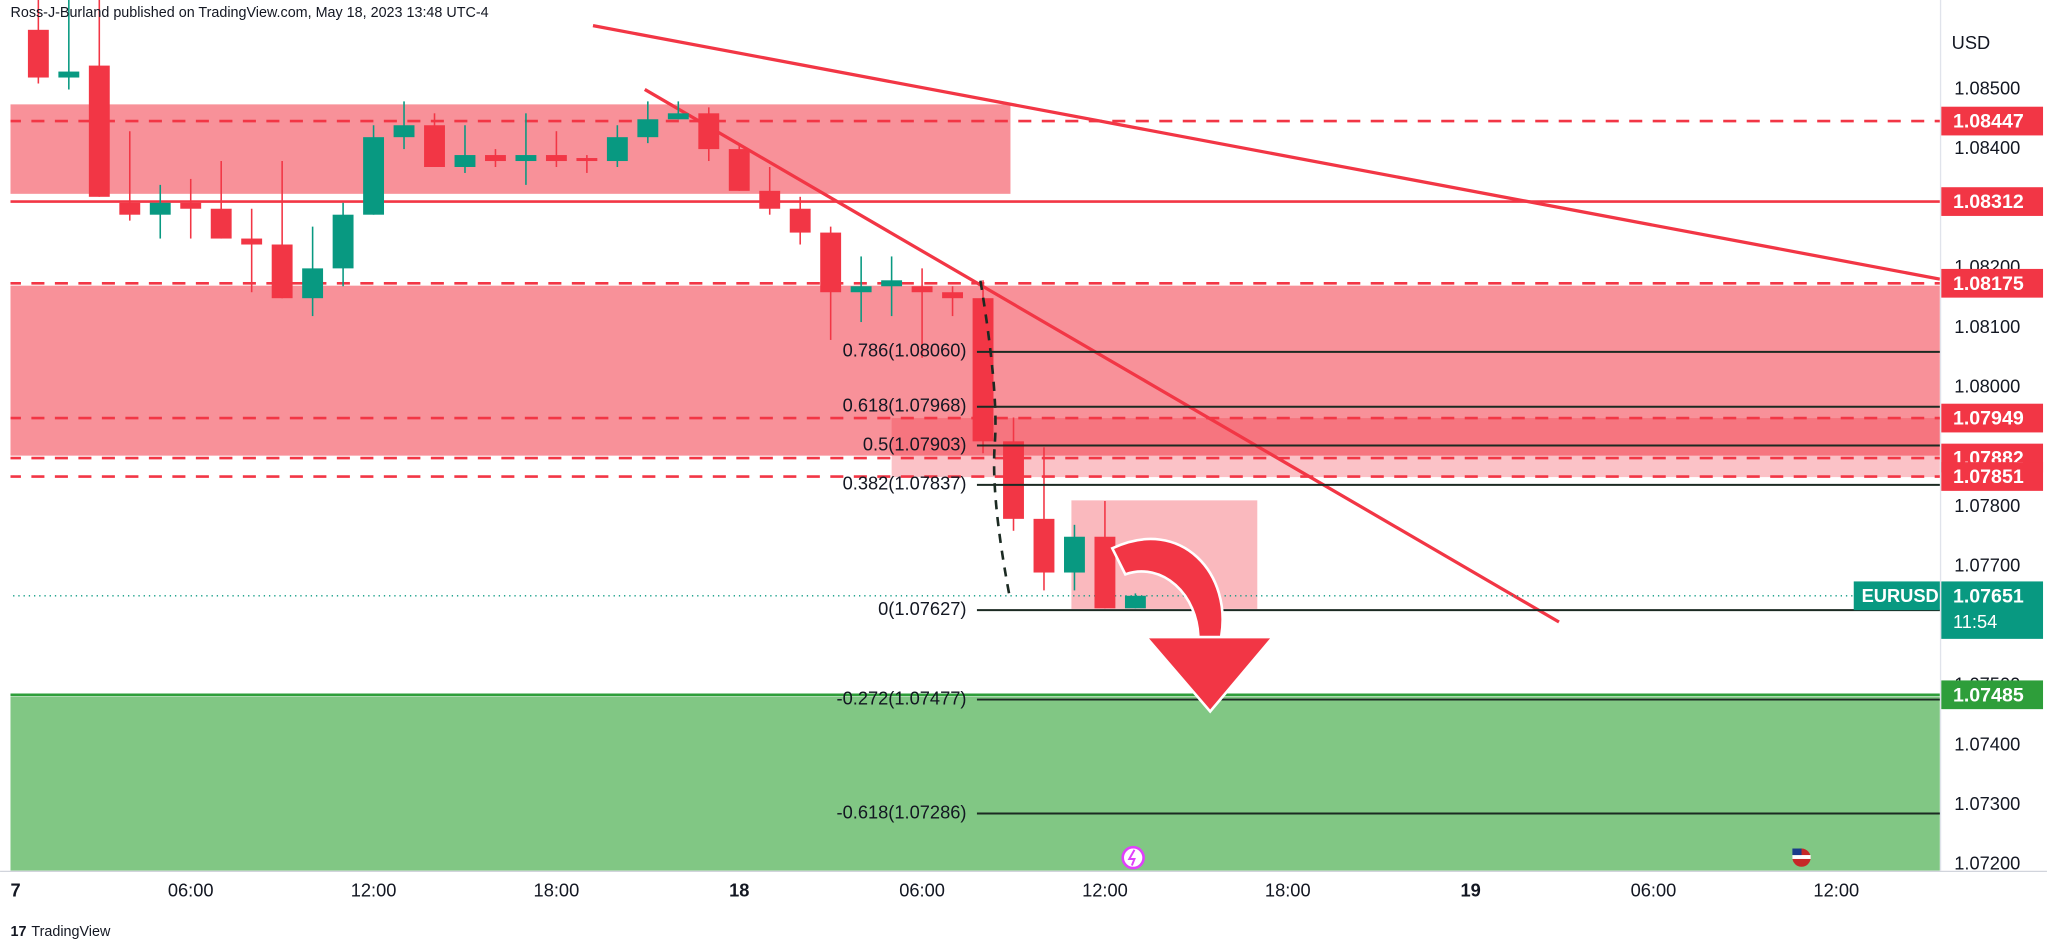  Describe the element at coordinates (902, 697) in the screenshot. I see `fib-label: -0.272(1.07477)` at that location.